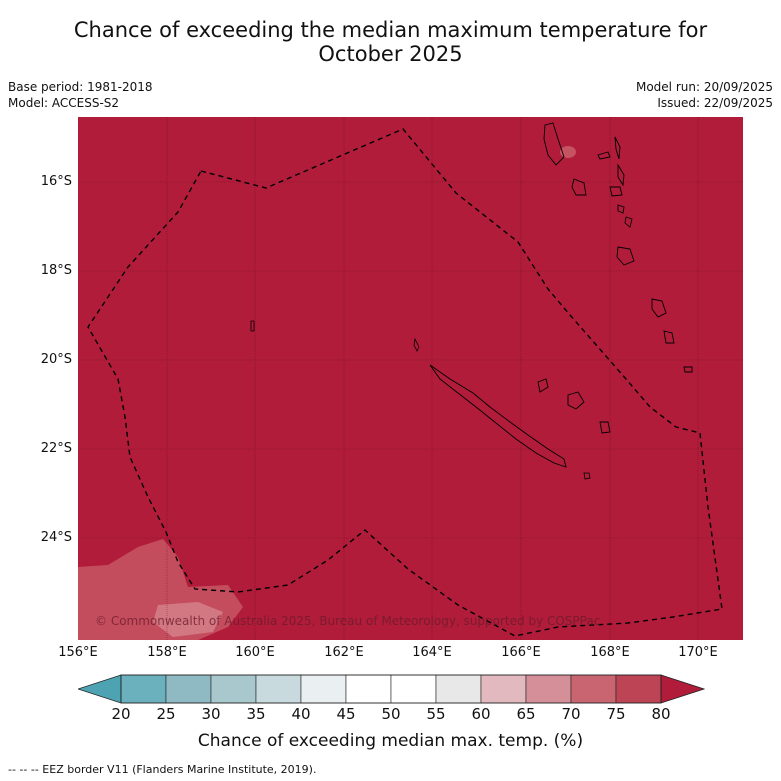 This screenshot has width=781, height=781. I want to click on island-tanna, so click(669, 337).